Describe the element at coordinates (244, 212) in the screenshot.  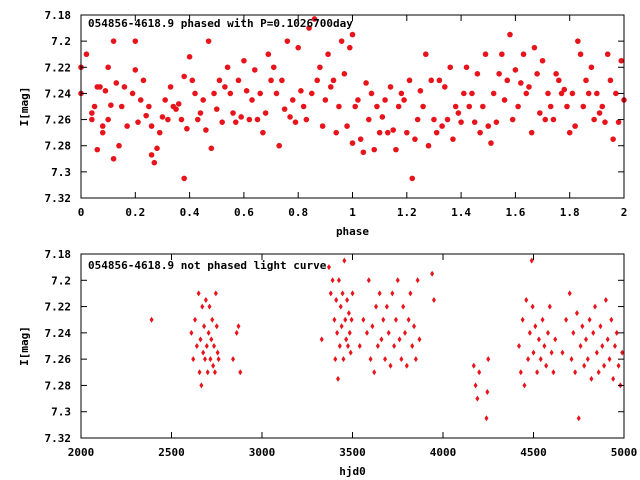
I see `x-tick-label: 0.6` at that location.